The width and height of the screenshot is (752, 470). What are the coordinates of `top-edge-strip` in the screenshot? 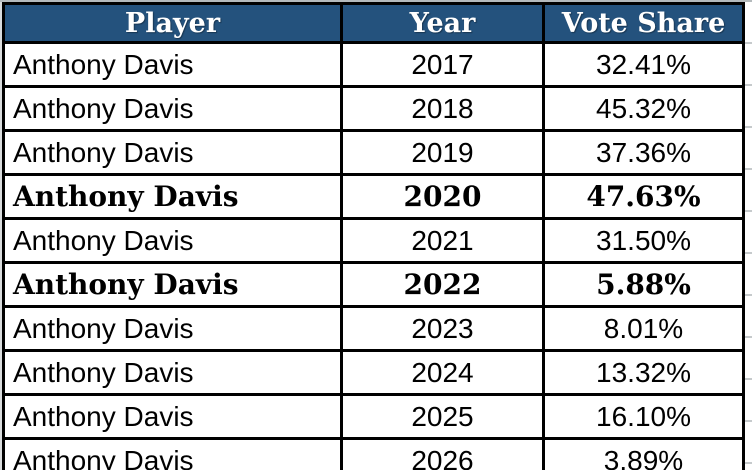 It's located at (376, 1).